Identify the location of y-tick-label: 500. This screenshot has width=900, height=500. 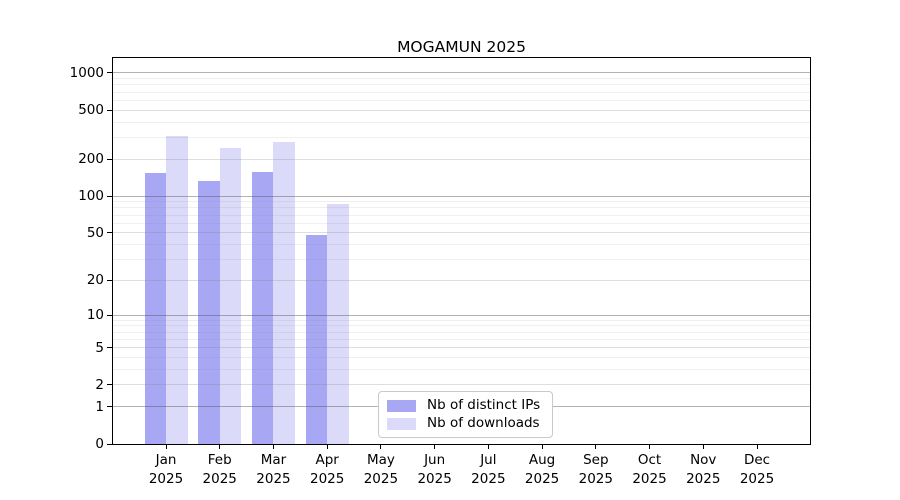
(91, 110).